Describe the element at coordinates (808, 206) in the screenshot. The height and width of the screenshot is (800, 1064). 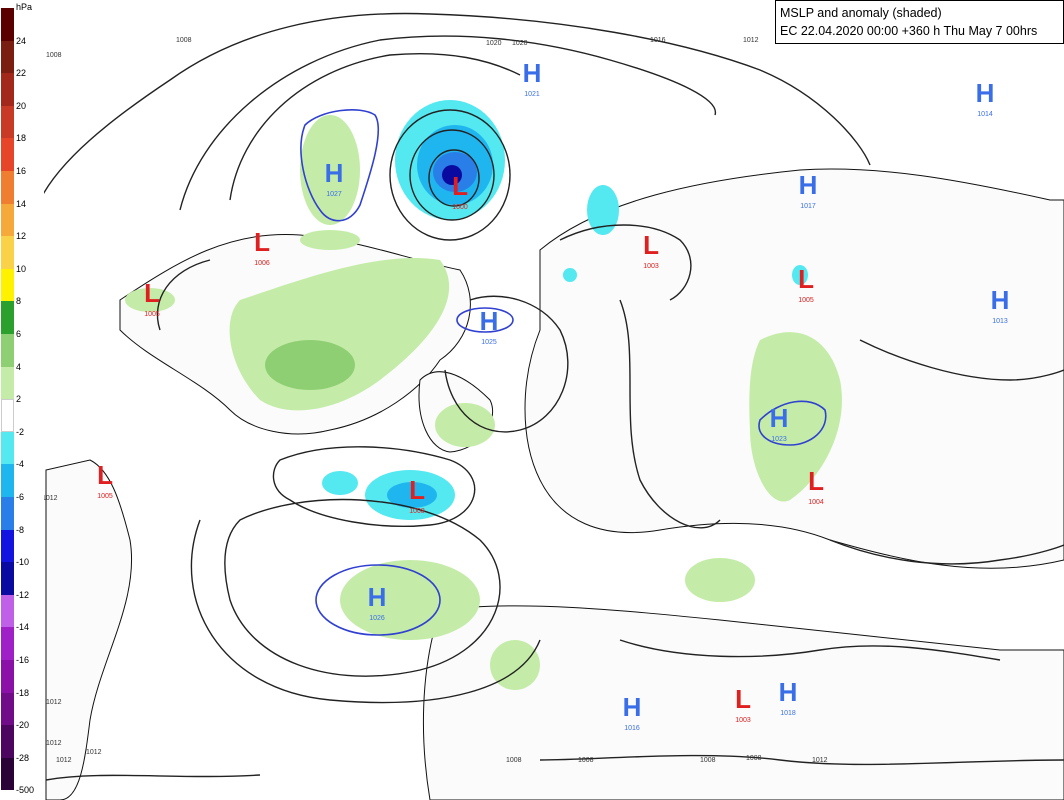
I see `svg-text: 1017` at that location.